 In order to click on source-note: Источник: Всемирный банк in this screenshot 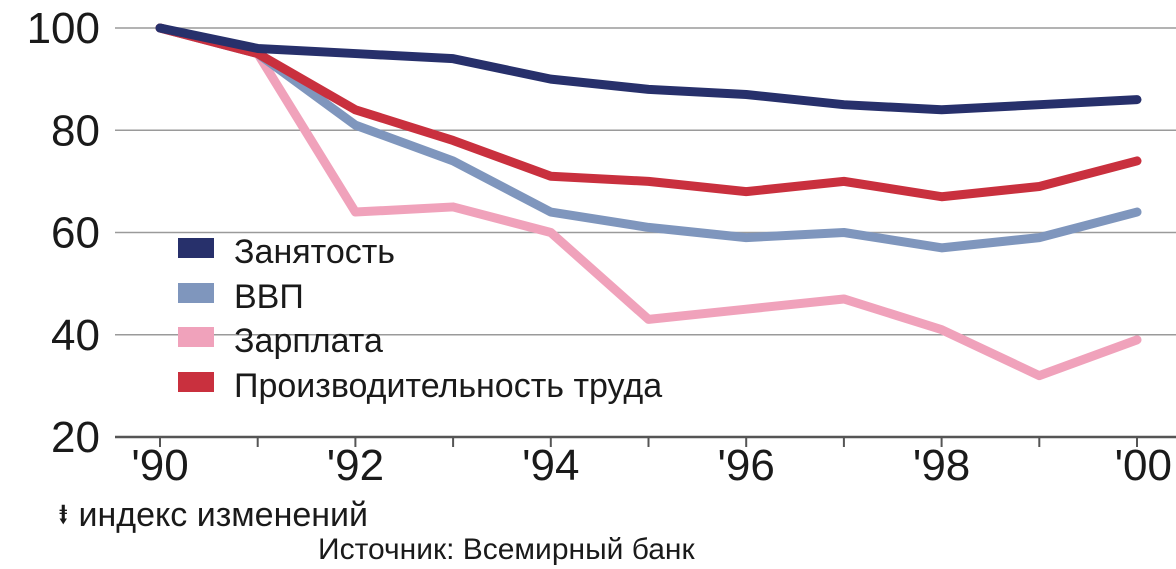, I will do `click(506, 549)`.